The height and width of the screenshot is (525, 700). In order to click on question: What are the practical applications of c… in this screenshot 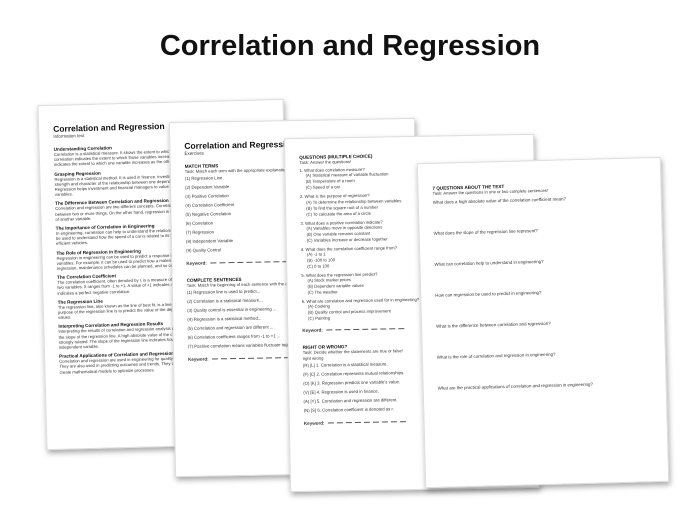, I will do `click(515, 386)`.